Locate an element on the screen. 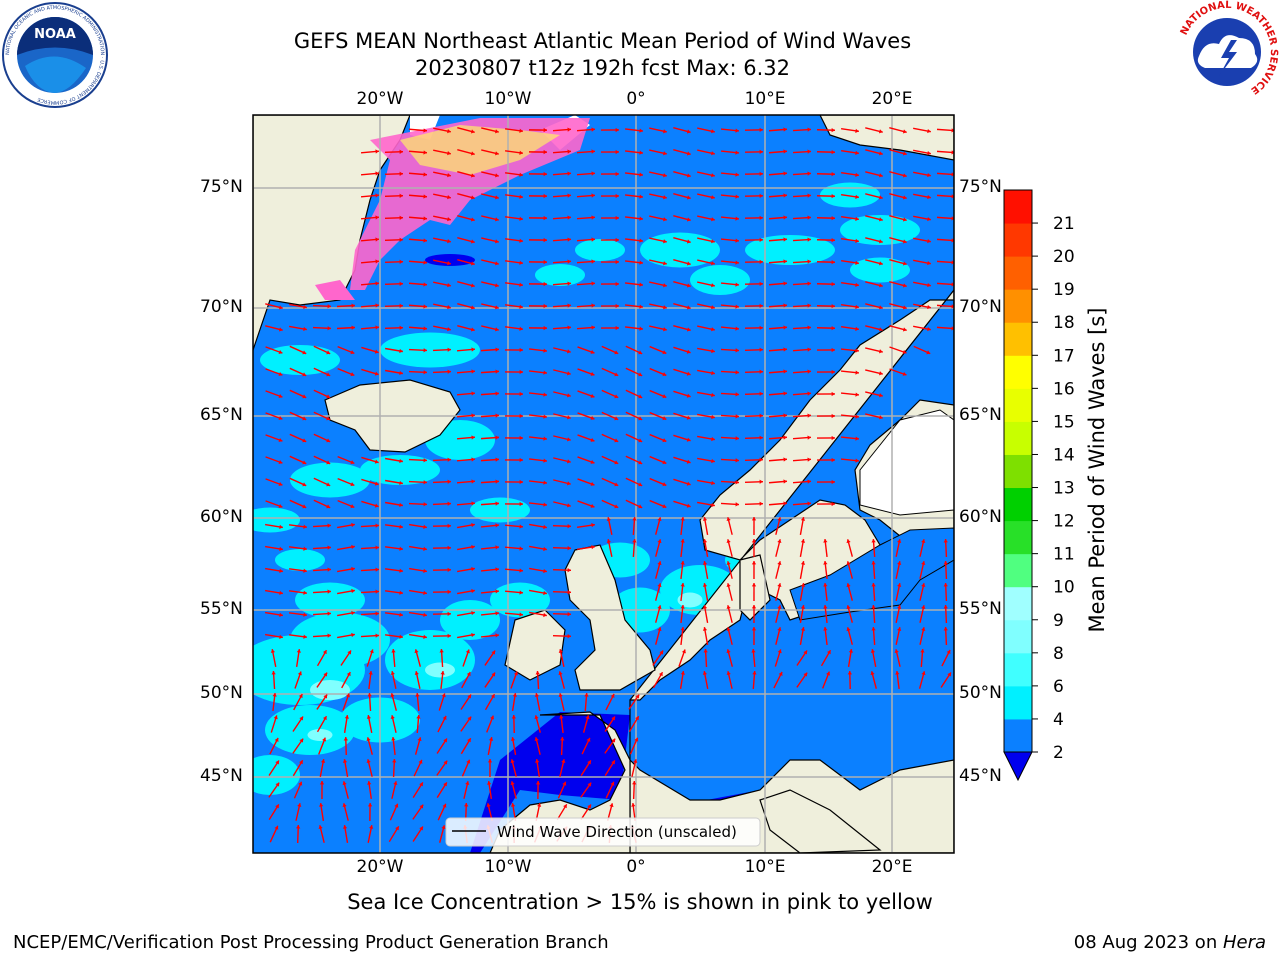 The image size is (1280, 960). colorbar-tick-label: 11 is located at coordinates (1064, 555).